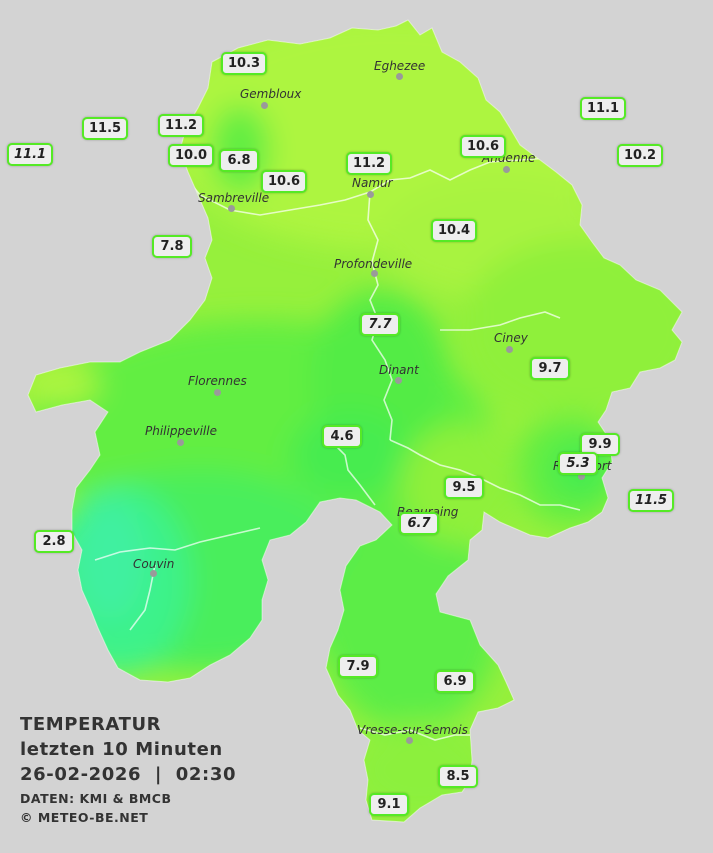 This screenshot has height=853, width=713. What do you see at coordinates (399, 370) in the screenshot?
I see `city-label: Dinant` at bounding box center [399, 370].